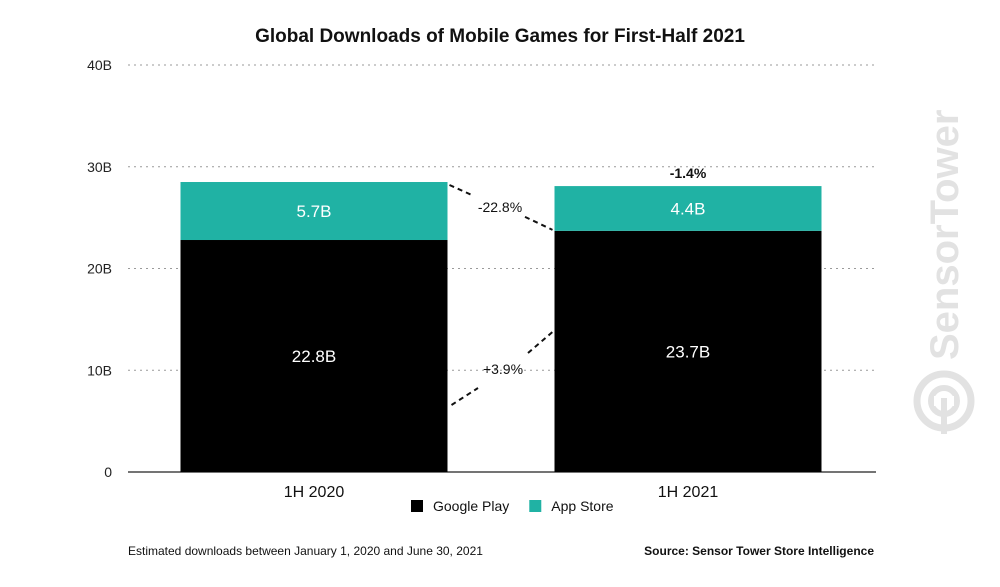 The image size is (1000, 587). What do you see at coordinates (503, 369) in the screenshot?
I see `google-play-change-label: +3.9%` at bounding box center [503, 369].